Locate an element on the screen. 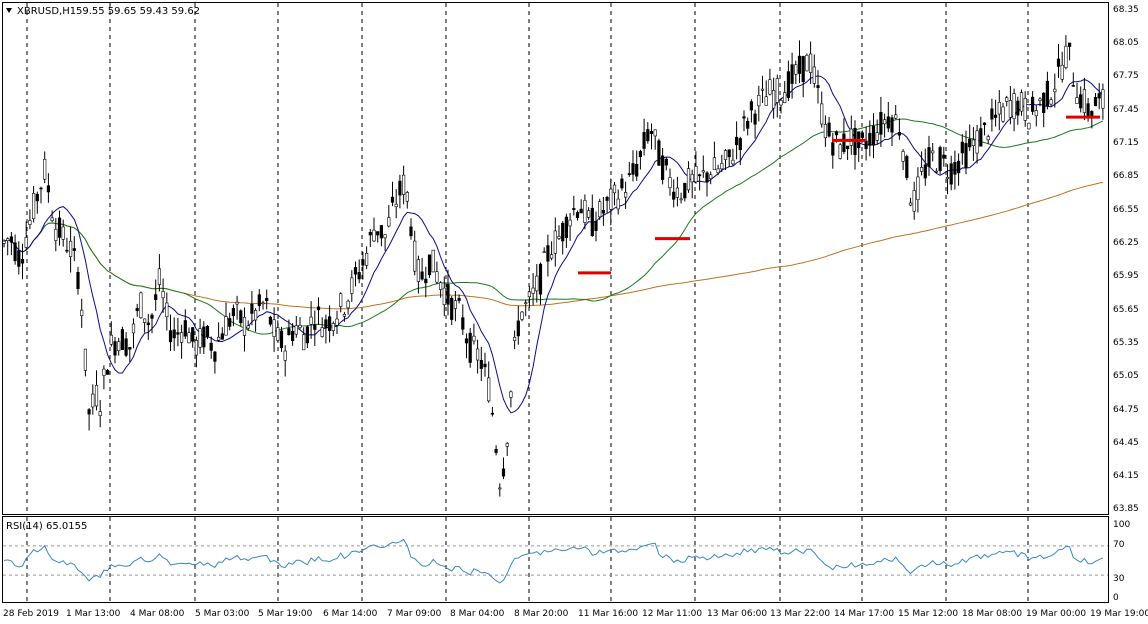 The width and height of the screenshot is (1148, 624). rsi-panel-frame is located at coordinates (555, 559).